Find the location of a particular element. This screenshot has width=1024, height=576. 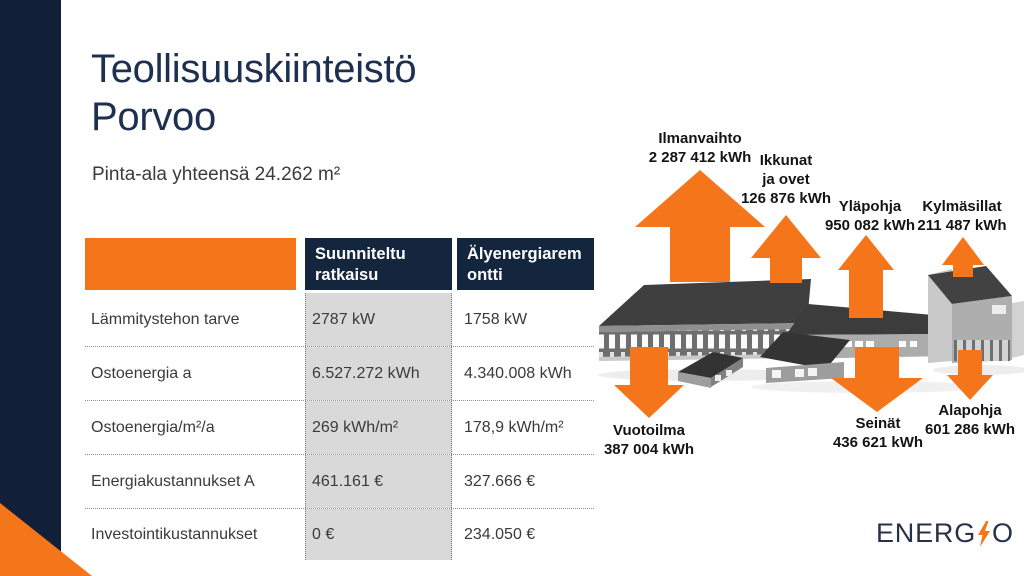

middle-building is located at coordinates (855, 343).